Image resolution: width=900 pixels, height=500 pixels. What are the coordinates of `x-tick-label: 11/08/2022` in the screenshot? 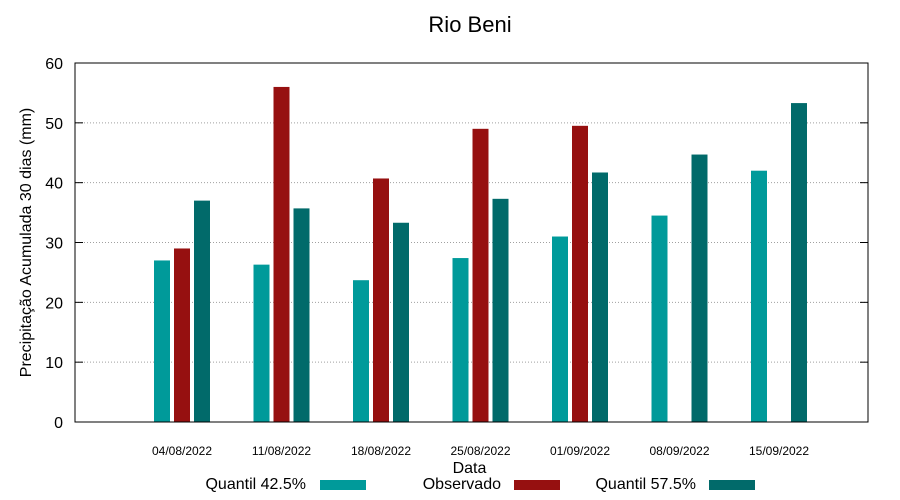 It's located at (281, 451).